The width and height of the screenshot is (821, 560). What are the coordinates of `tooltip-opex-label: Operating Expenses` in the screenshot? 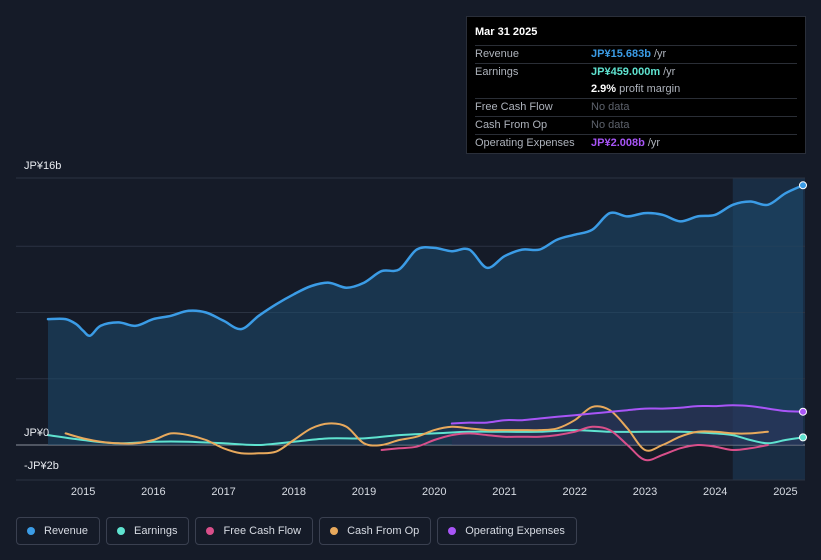 It's located at (525, 143).